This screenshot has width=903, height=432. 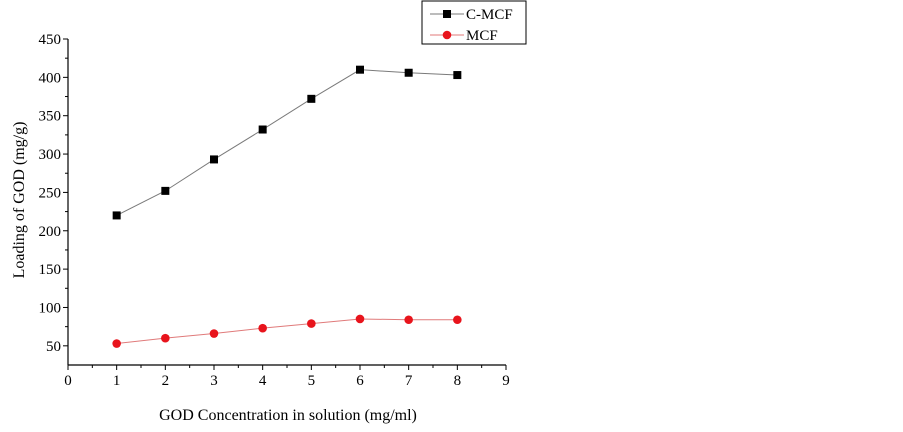 I want to click on x-tick-label: 7, so click(x=409, y=381).